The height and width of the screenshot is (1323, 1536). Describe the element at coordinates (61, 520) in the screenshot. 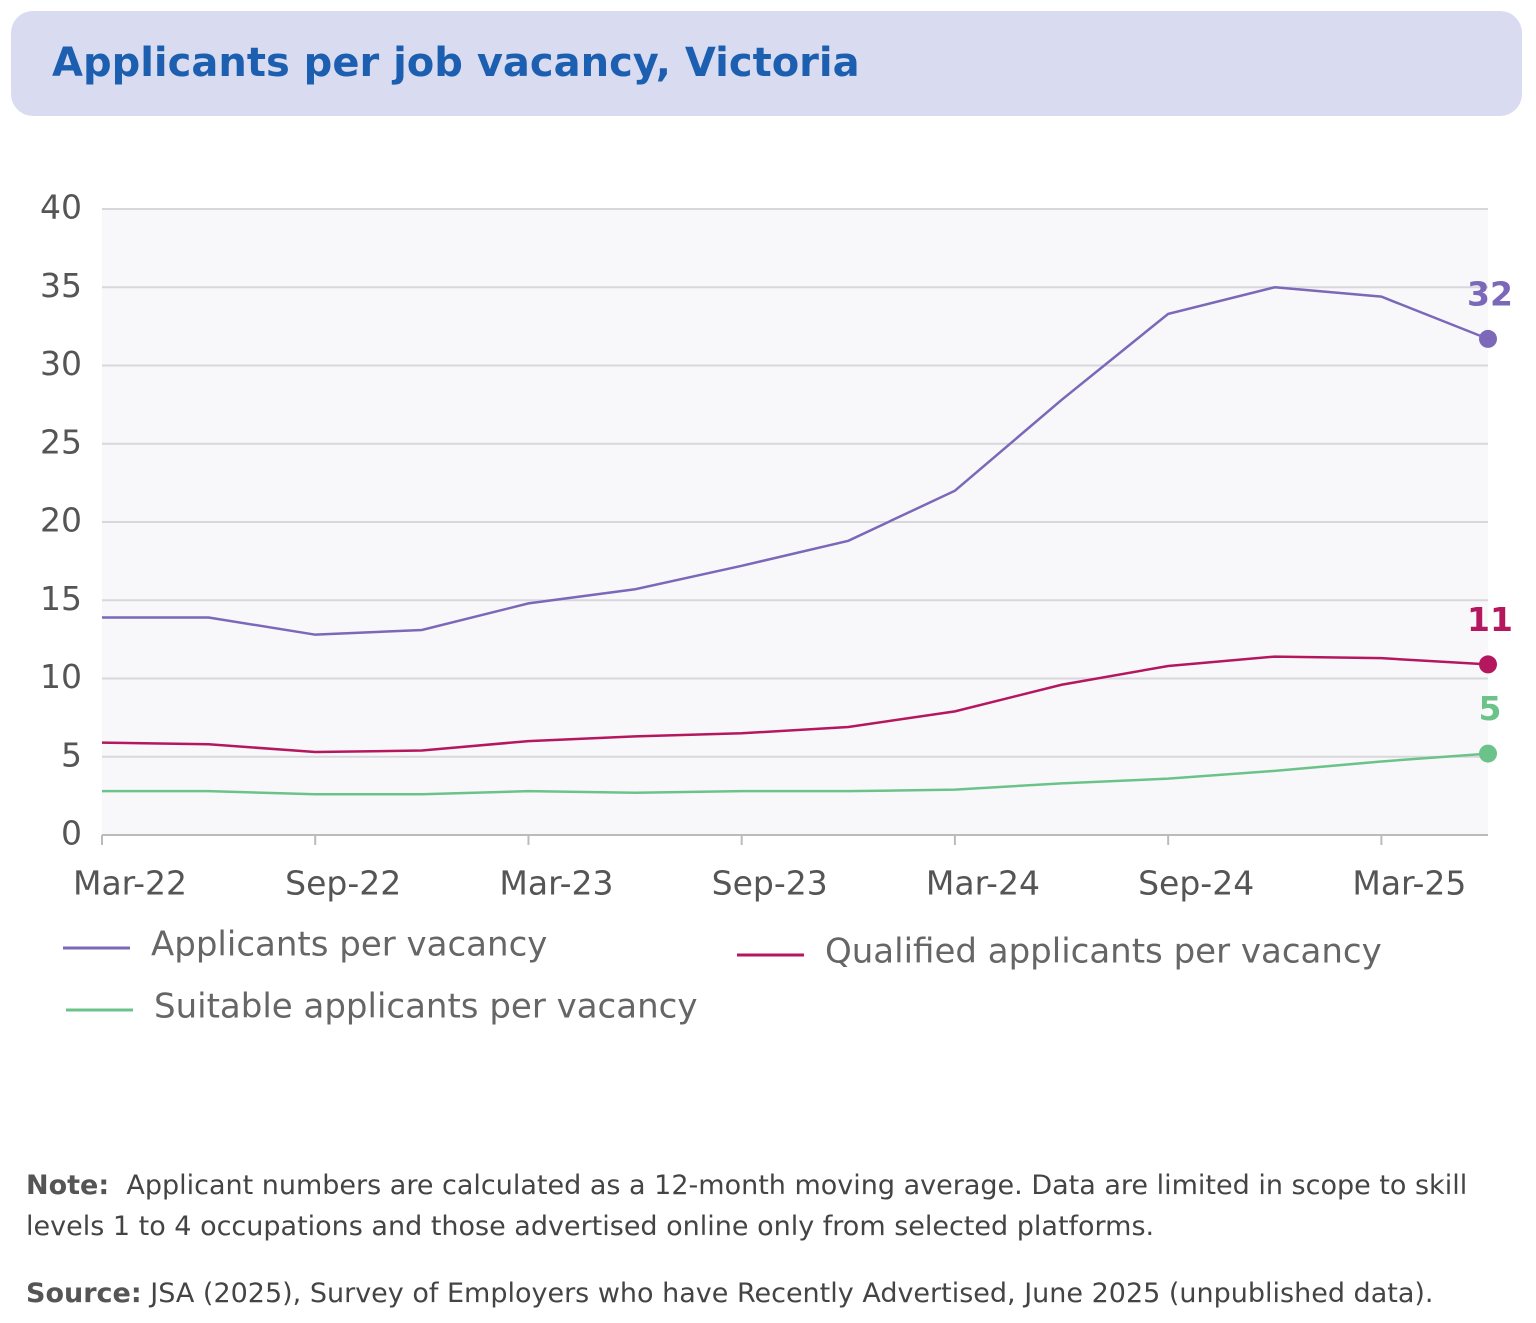

I see `y-tick-label: 20` at that location.